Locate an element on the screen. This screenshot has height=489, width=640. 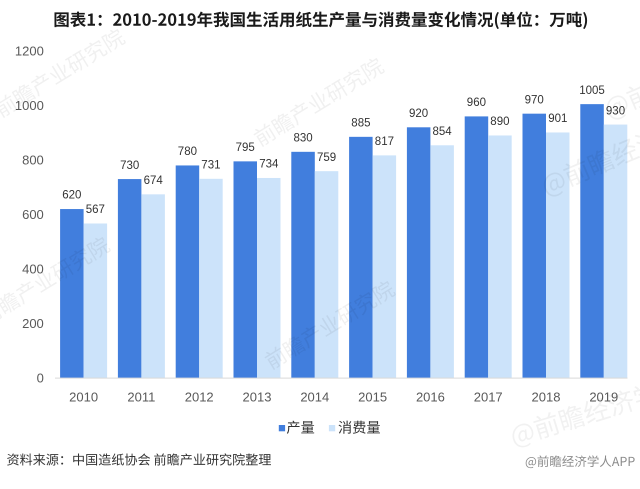
svg-text: 890 is located at coordinates (499, 122).